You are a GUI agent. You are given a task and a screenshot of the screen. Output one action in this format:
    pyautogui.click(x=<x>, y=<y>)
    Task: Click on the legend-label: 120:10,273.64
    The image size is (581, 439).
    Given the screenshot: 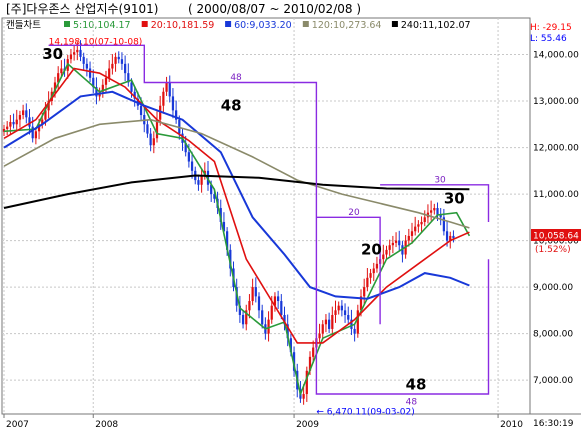 What is the action you would take?
    pyautogui.click(x=347, y=25)
    